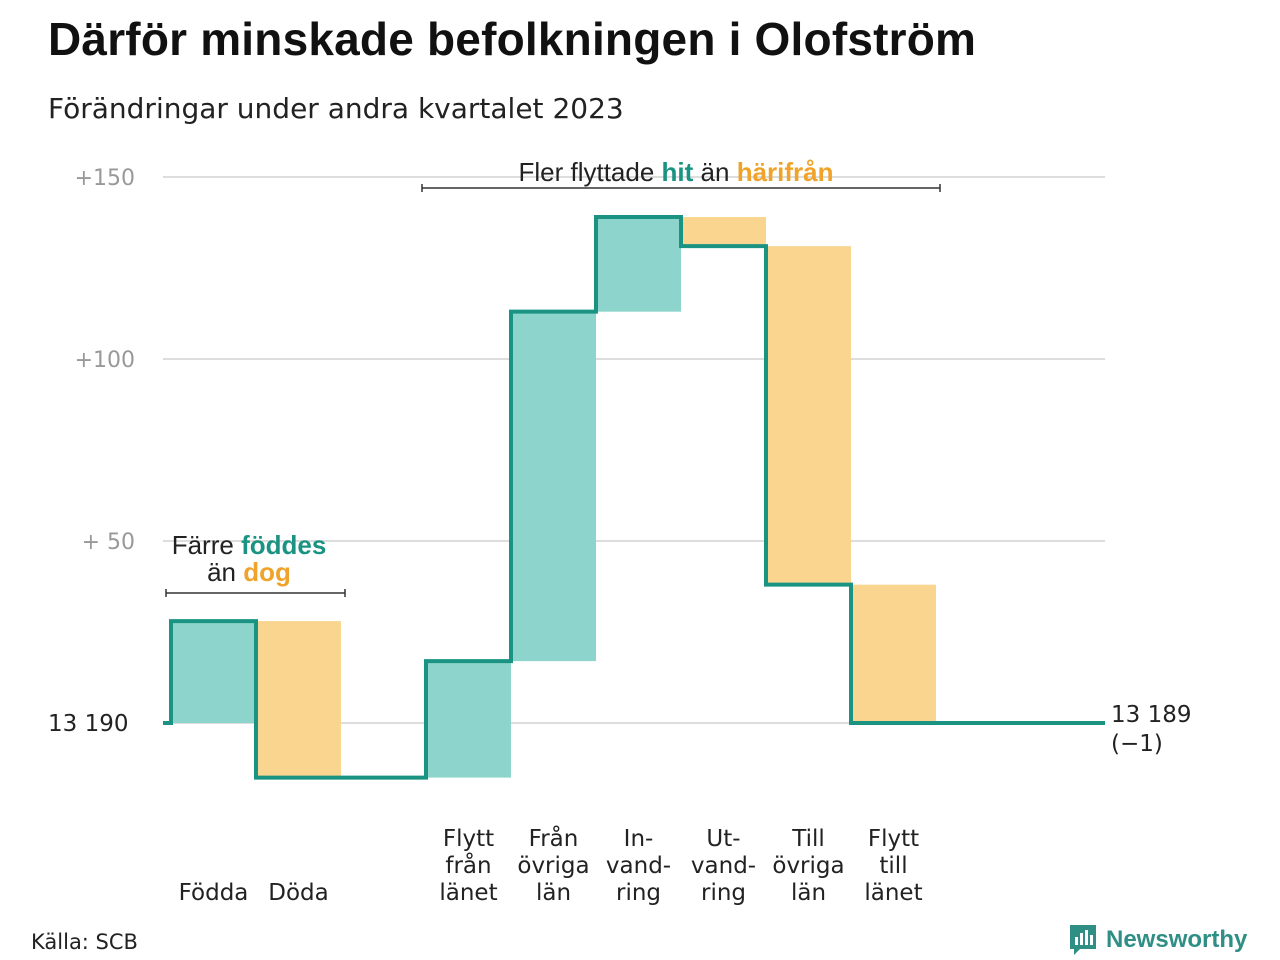  I want to click on category-label: Flytt till länet, so click(893, 866).